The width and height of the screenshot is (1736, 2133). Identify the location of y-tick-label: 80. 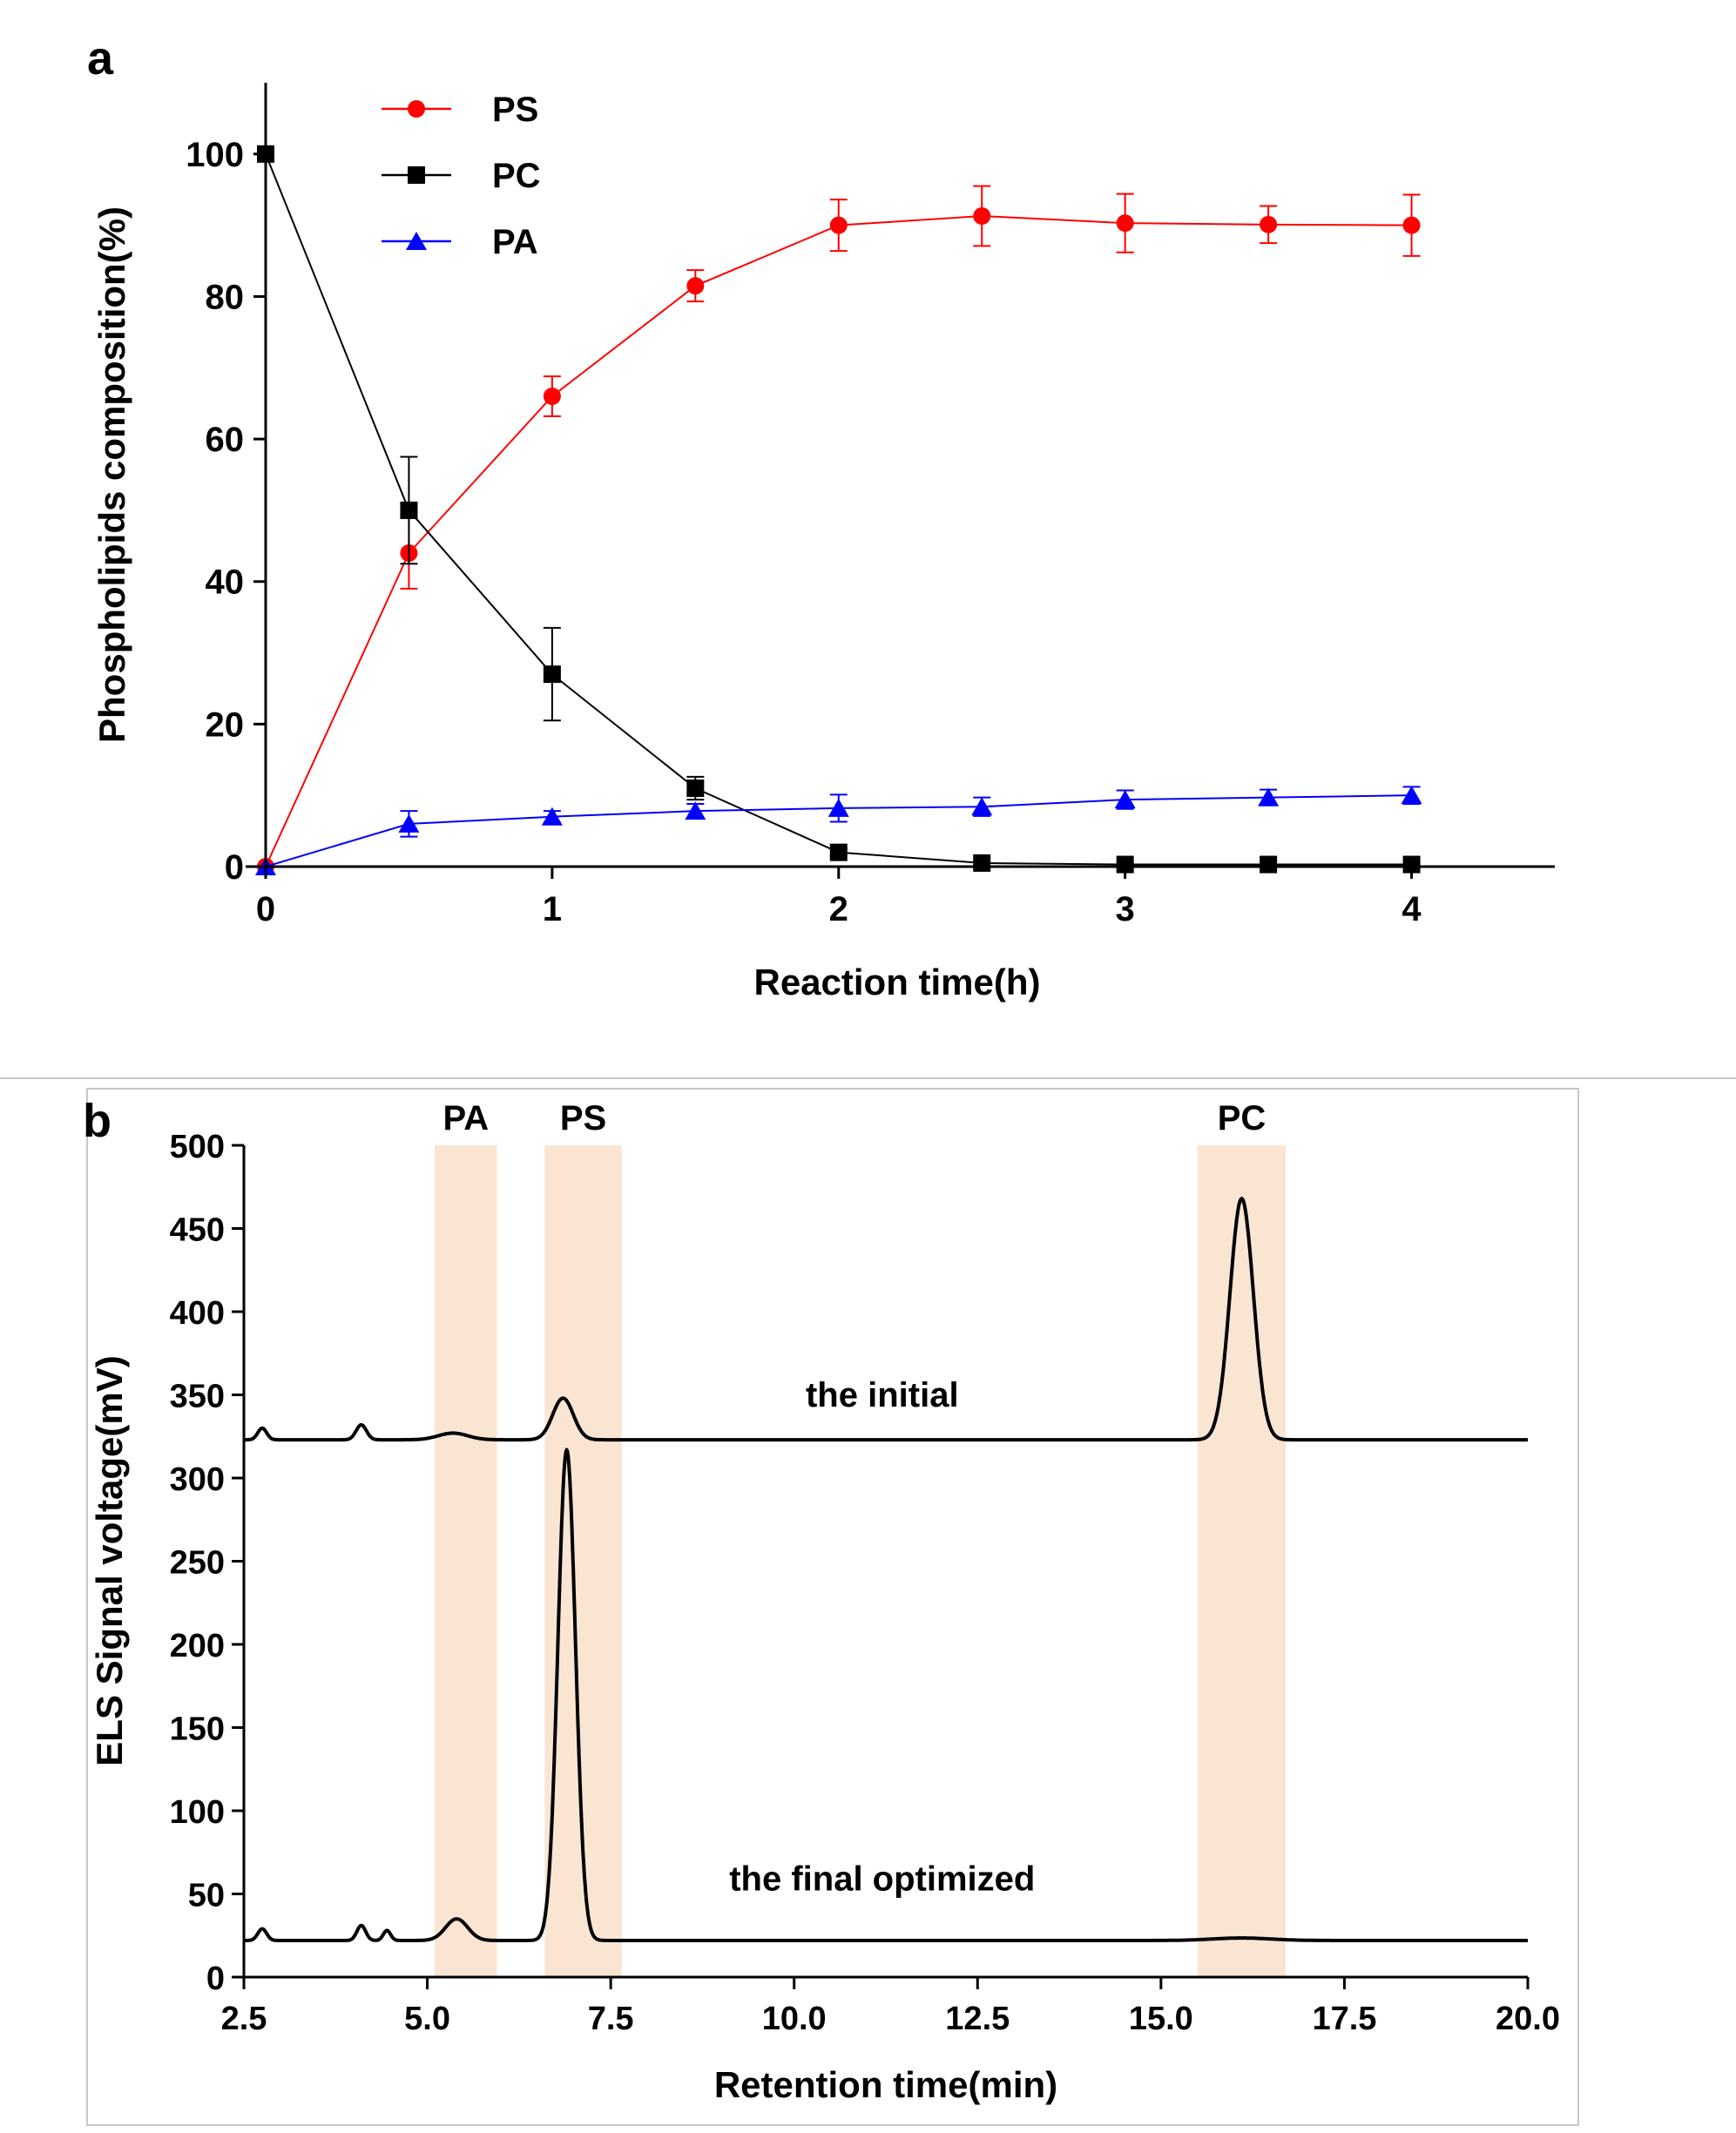
(225, 297).